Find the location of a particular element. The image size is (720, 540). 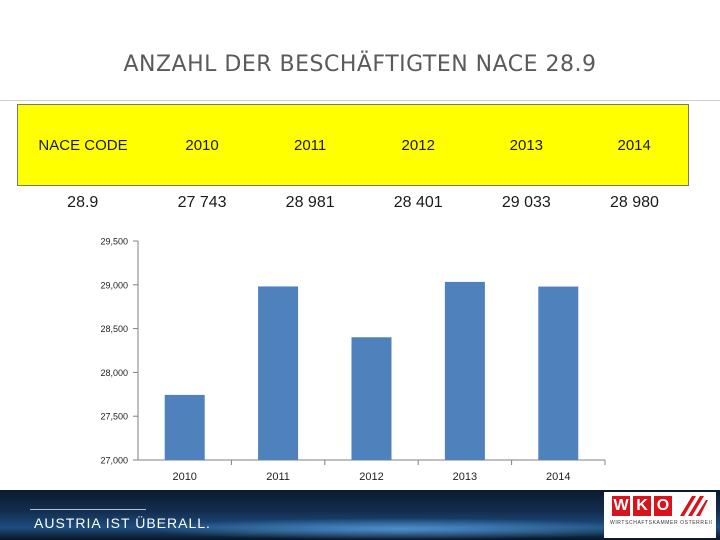

title-divider is located at coordinates (360, 100).